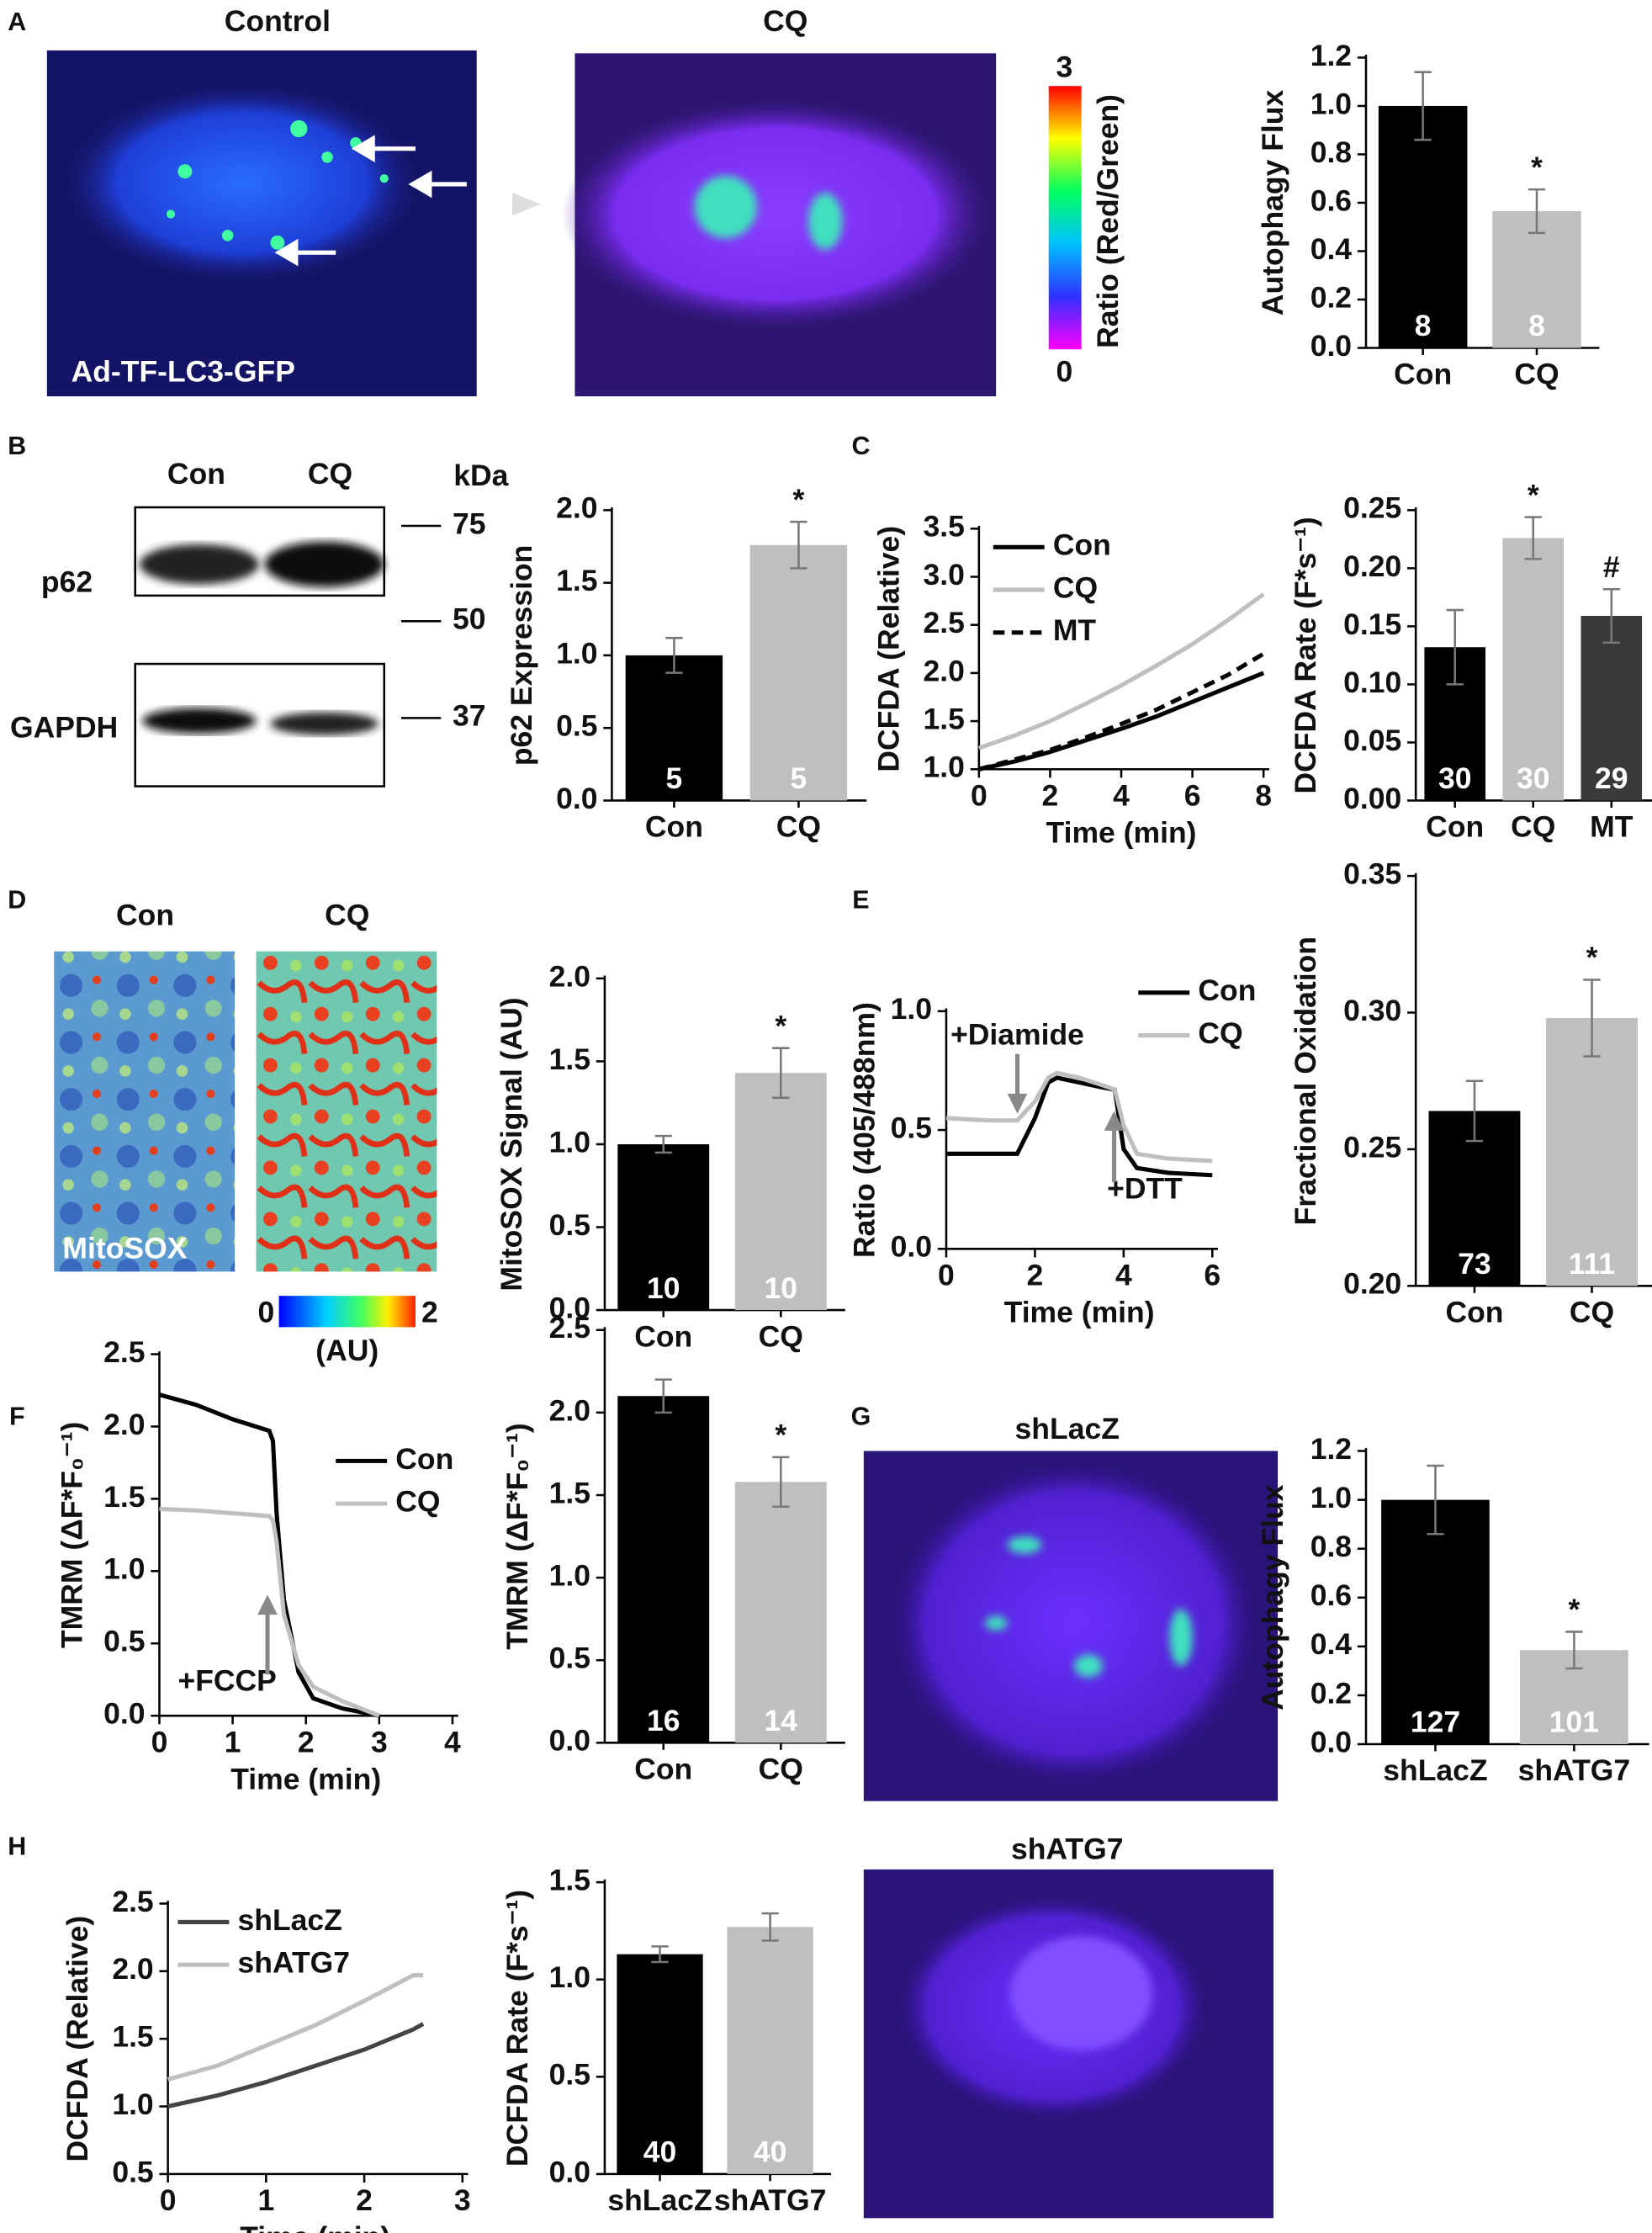  What do you see at coordinates (17, 22) in the screenshot?
I see `panel-letter: A` at bounding box center [17, 22].